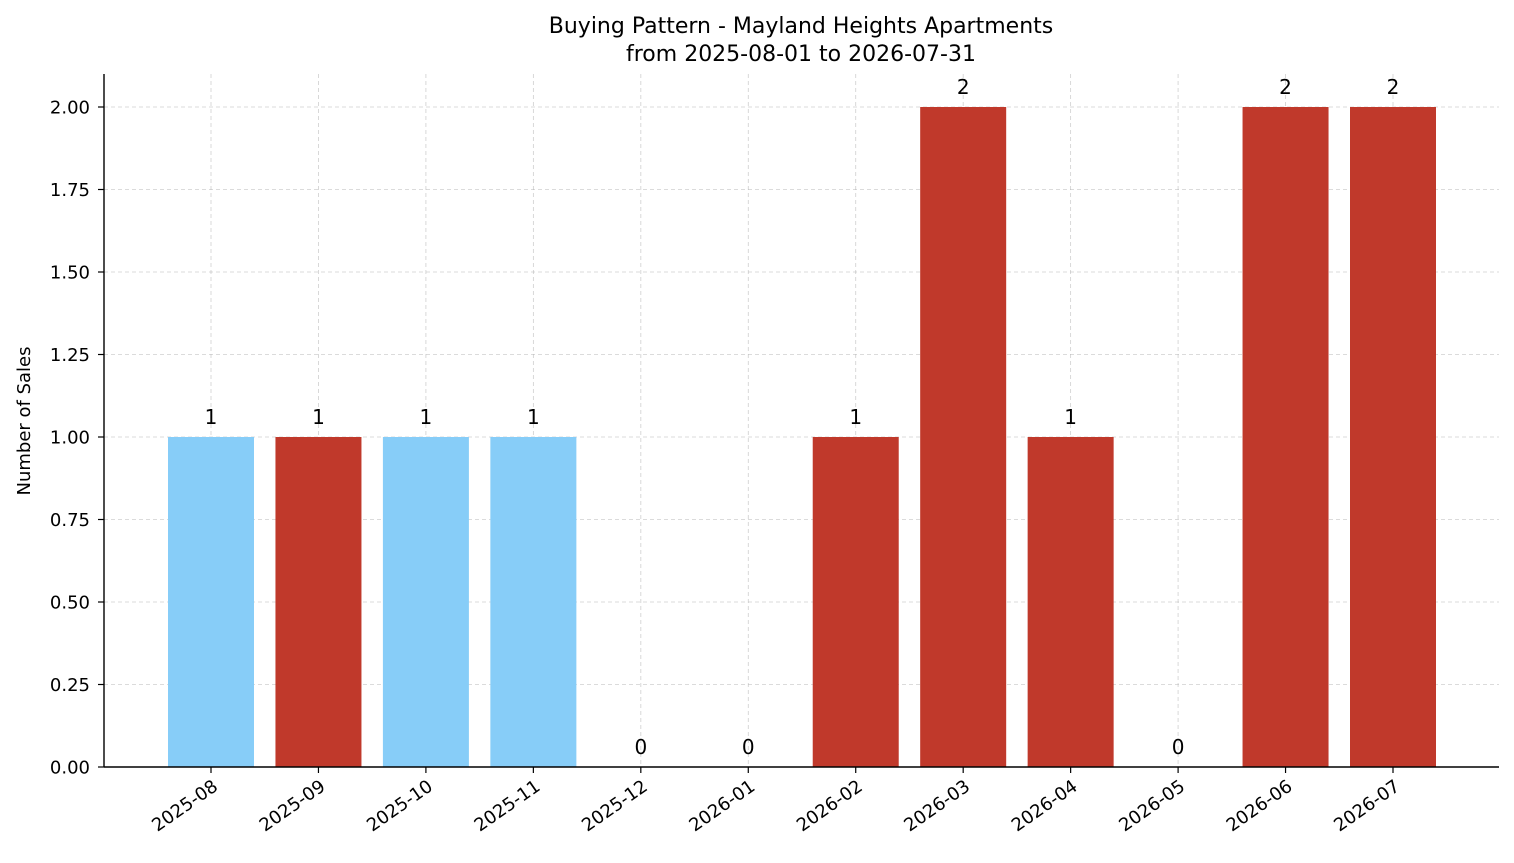 Image resolution: width=1514 pixels, height=863 pixels. I want to click on x-tick-label-2026-05: 2026-05, so click(1152, 806).